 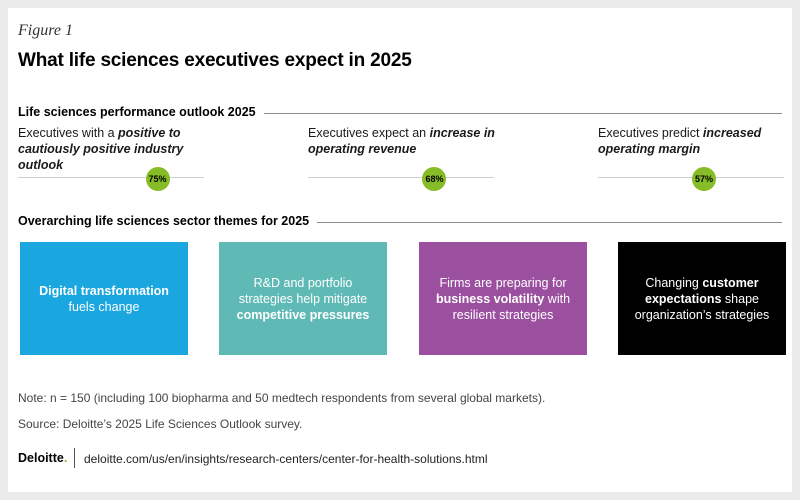 I want to click on figure-label: Figure 1, so click(x=45, y=30).